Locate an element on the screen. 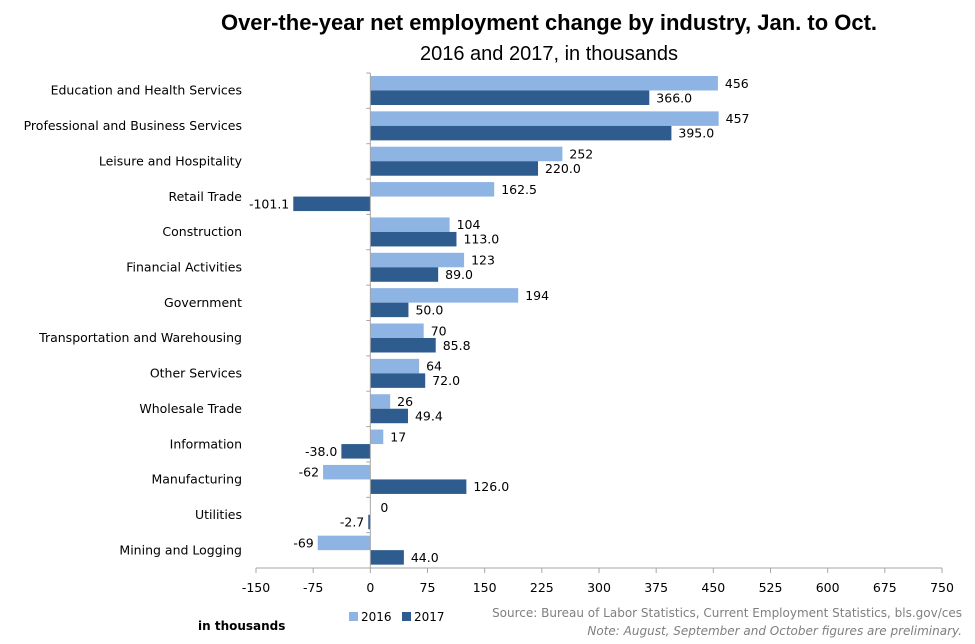 Image resolution: width=975 pixels, height=644 pixels. bar-2017-construction is located at coordinates (413, 239).